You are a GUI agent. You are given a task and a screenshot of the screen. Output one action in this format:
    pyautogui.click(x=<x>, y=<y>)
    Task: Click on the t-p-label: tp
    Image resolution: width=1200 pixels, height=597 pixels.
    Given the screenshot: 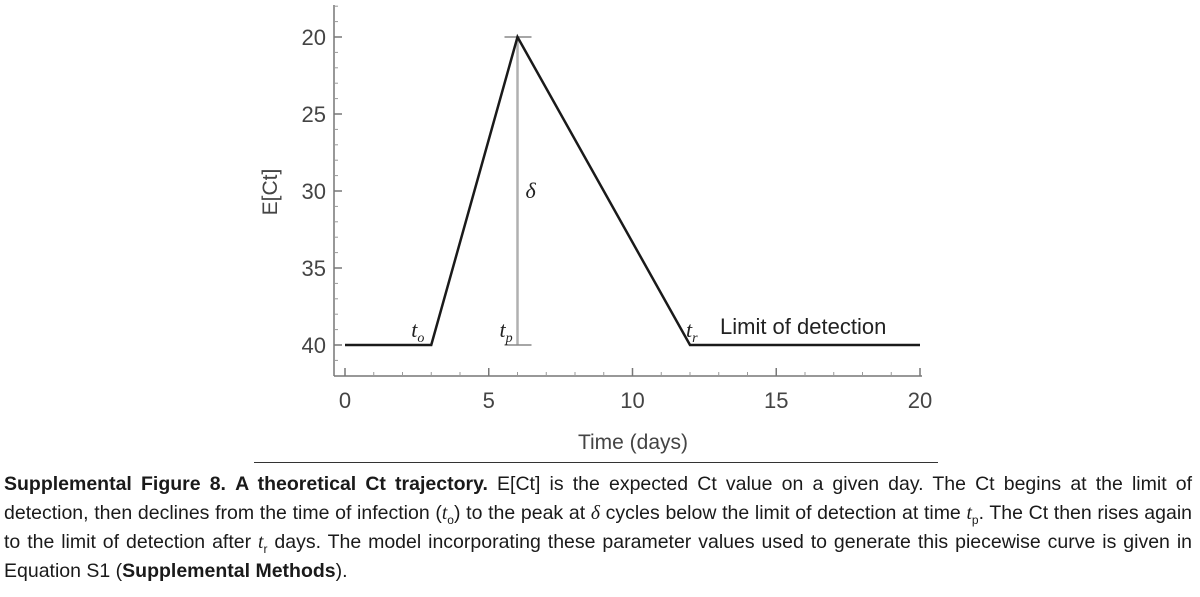 What is the action you would take?
    pyautogui.click(x=506, y=331)
    